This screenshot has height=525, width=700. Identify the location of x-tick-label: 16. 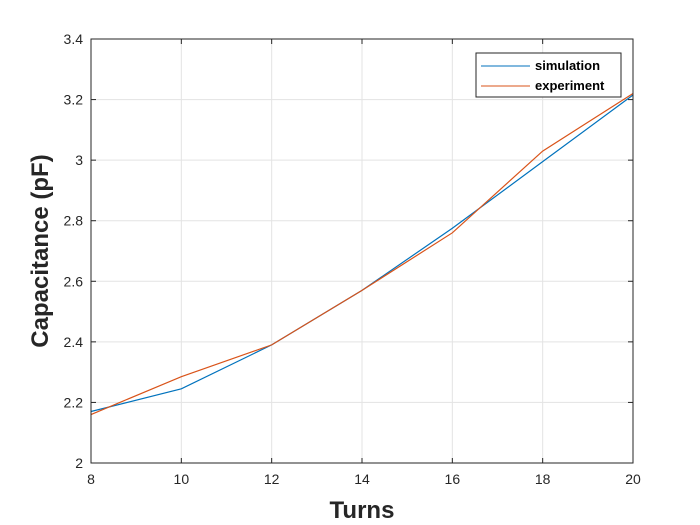
(453, 479).